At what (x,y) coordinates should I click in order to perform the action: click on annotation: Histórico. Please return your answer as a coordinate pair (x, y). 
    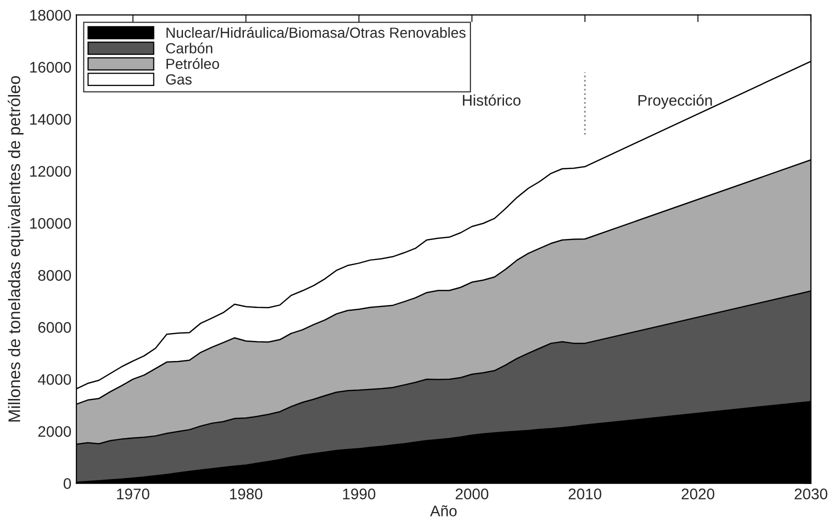
    Looking at the image, I should click on (491, 100).